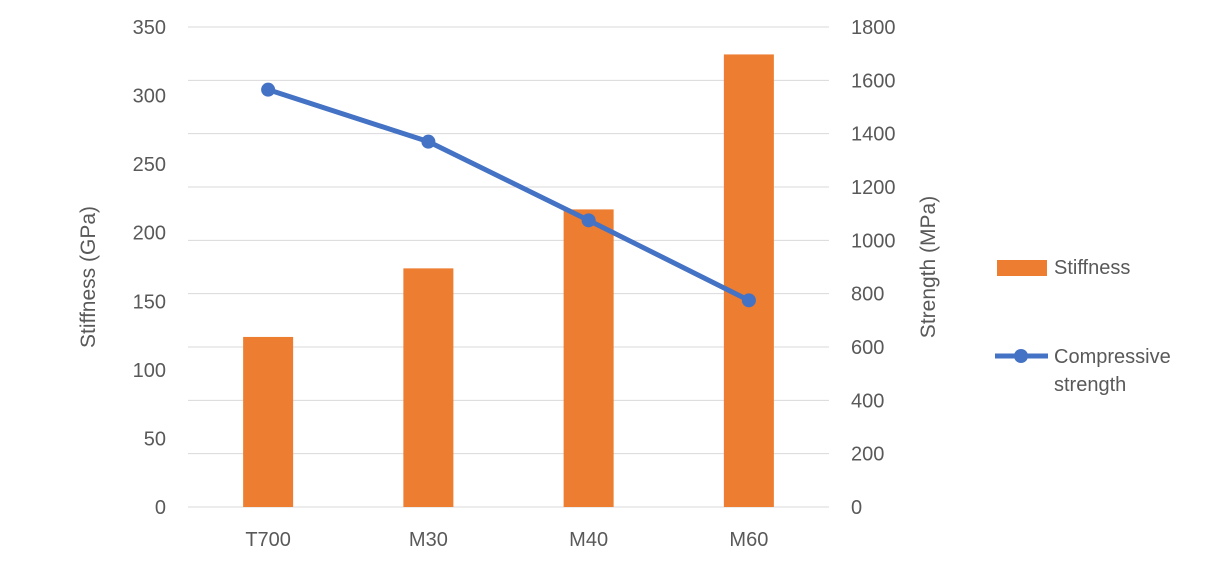 This screenshot has width=1214, height=572. What do you see at coordinates (867, 348) in the screenshot?
I see `right-tick-label: 600` at bounding box center [867, 348].